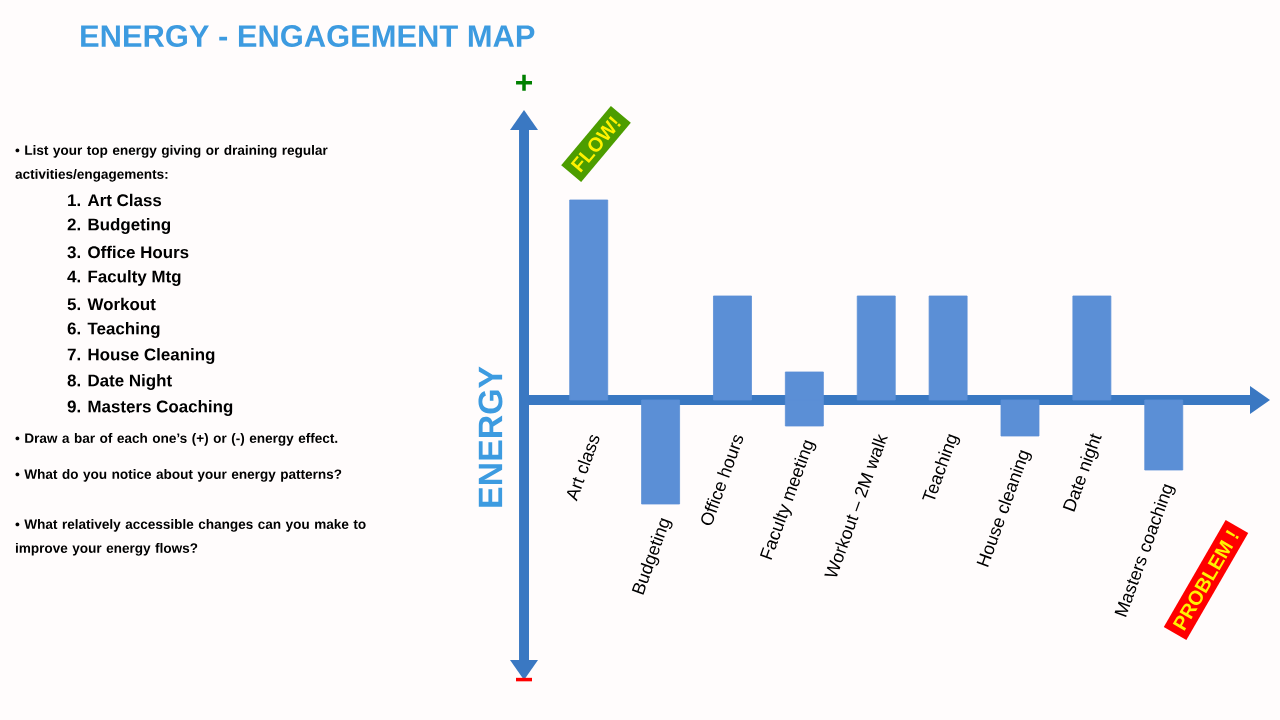 This screenshot has width=1280, height=720. Describe the element at coordinates (150, 408) in the screenshot. I see `text: 9. Masters Coaching` at that location.